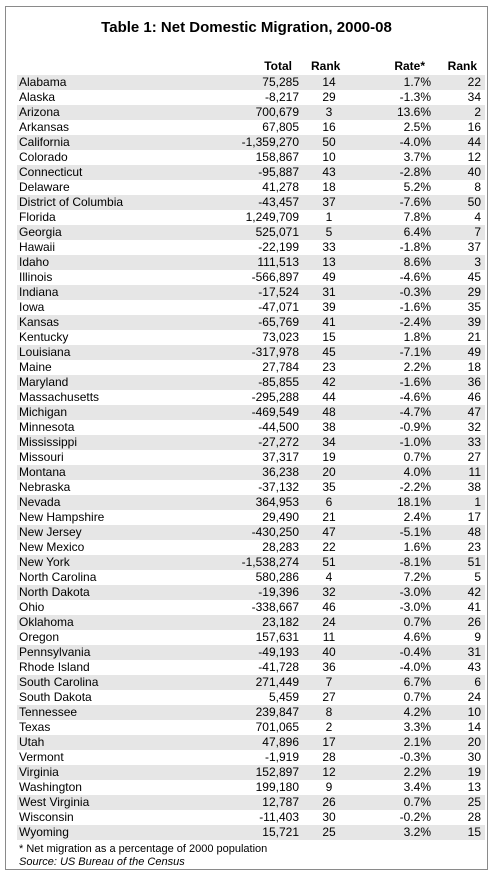 This screenshot has height=878, width=496. I want to click on state-cell: Nevada, so click(40, 502).